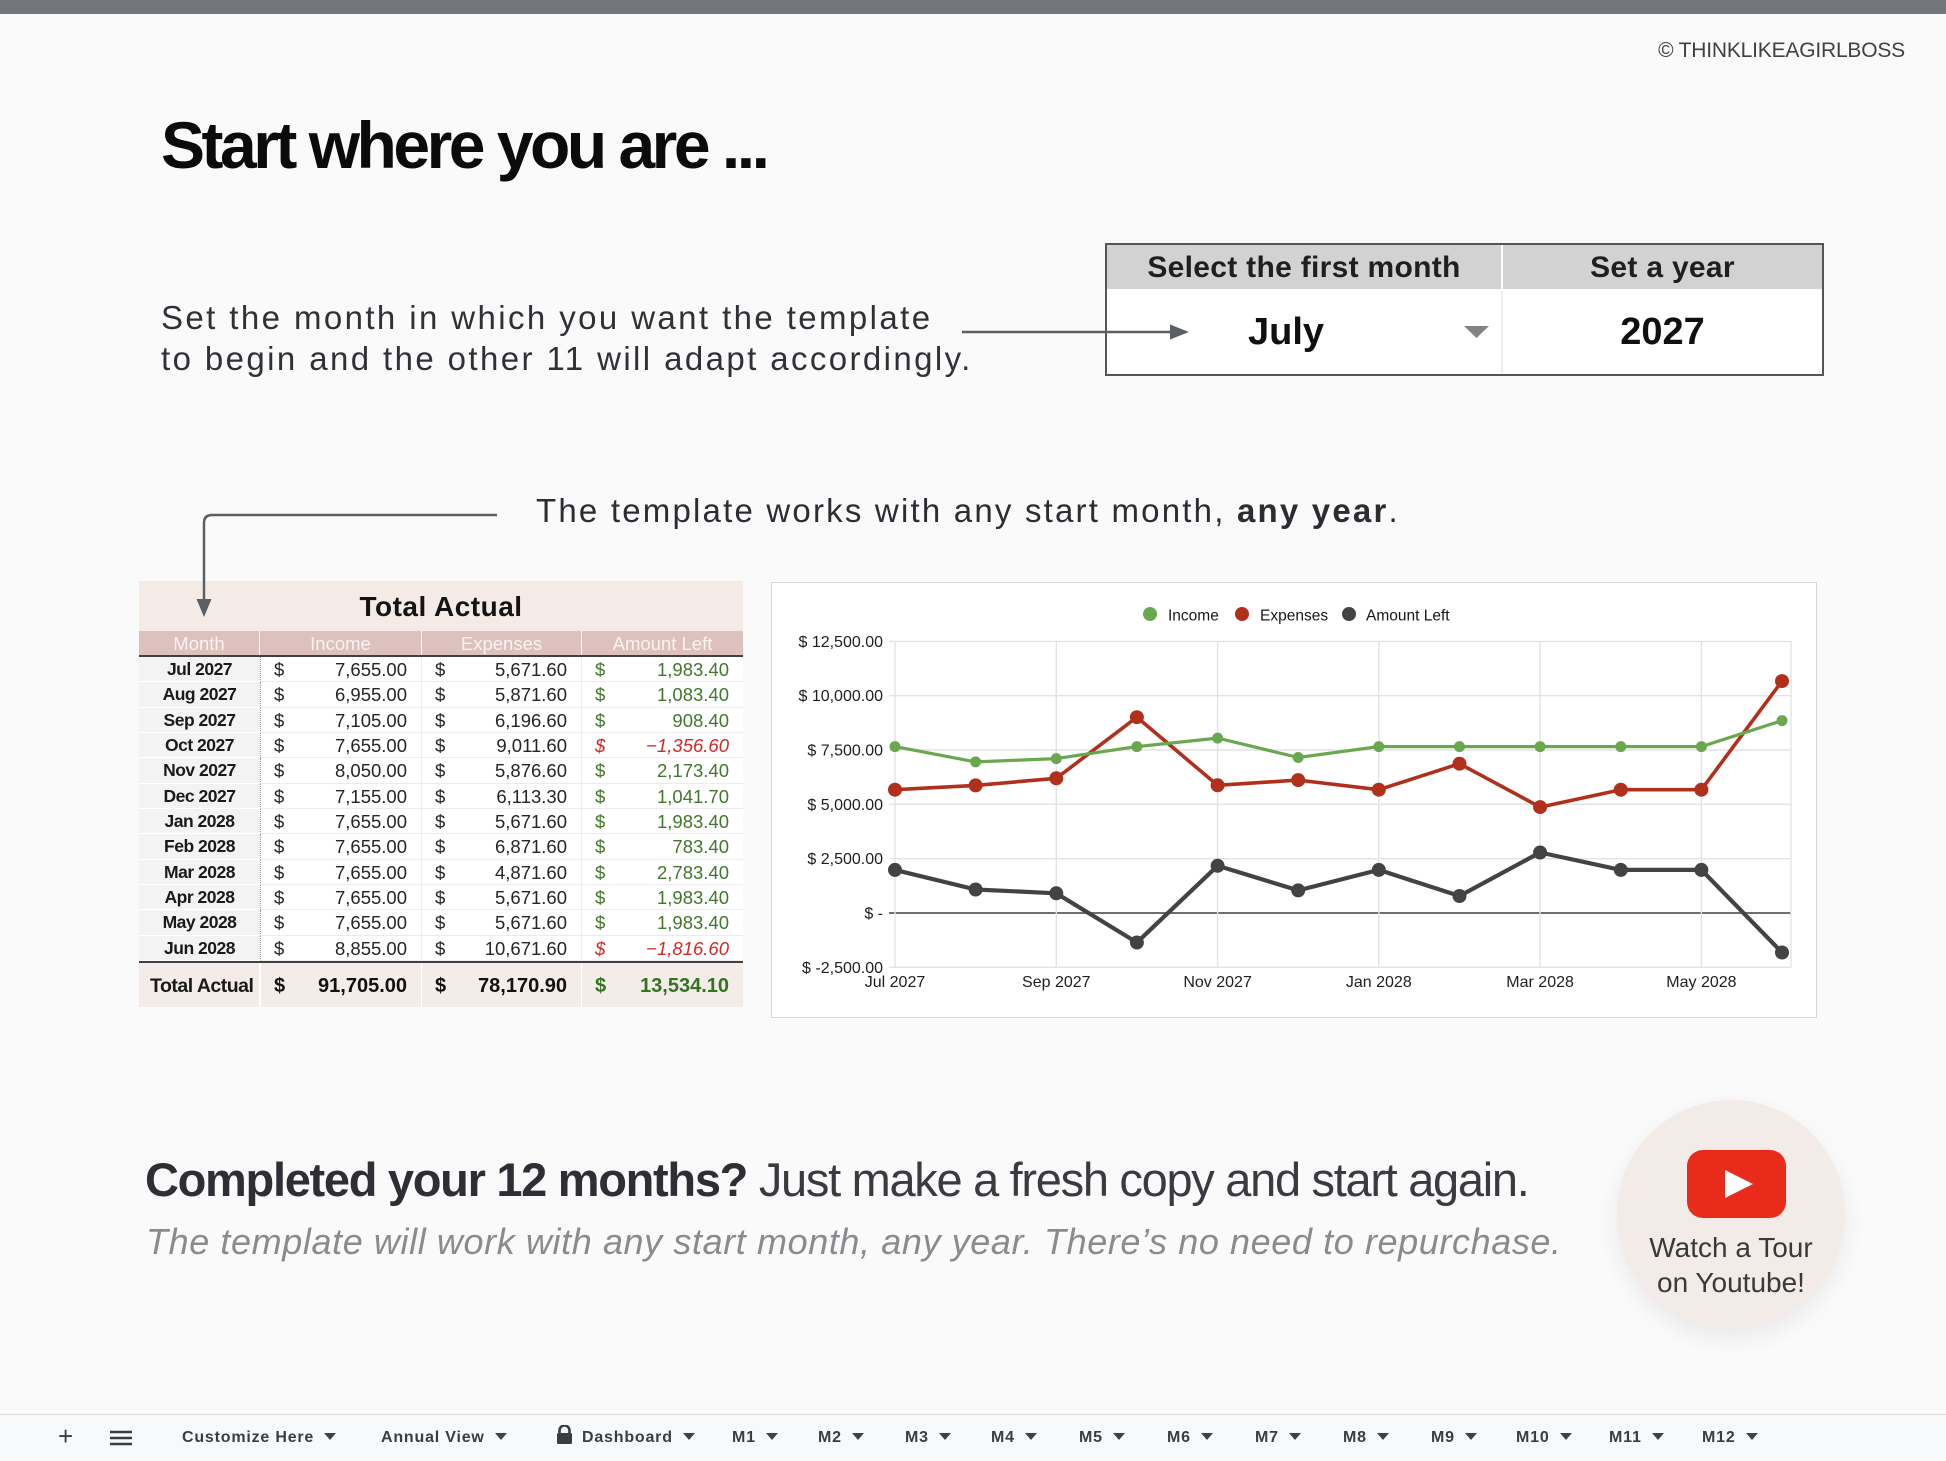  I want to click on svg-text: May 2028, so click(1701, 982).